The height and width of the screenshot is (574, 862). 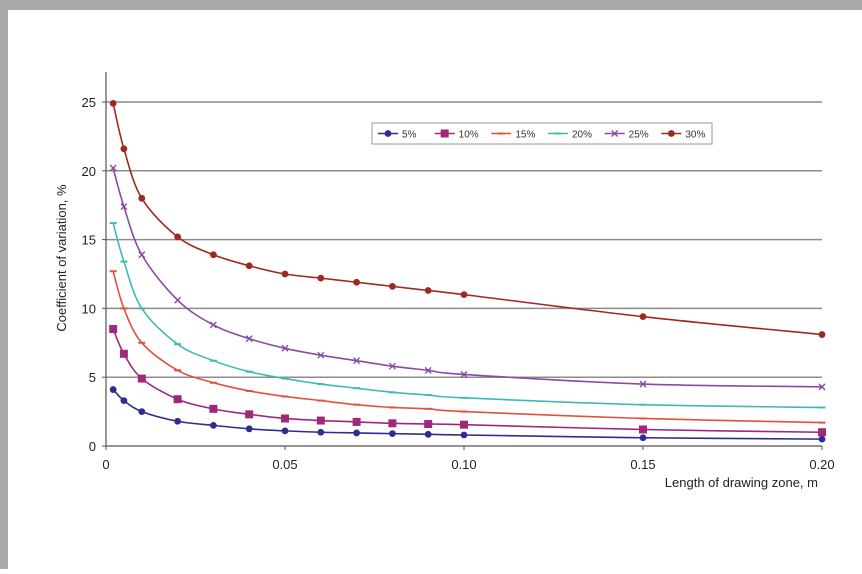 I want to click on series-4-point-2-b, so click(x=142, y=255).